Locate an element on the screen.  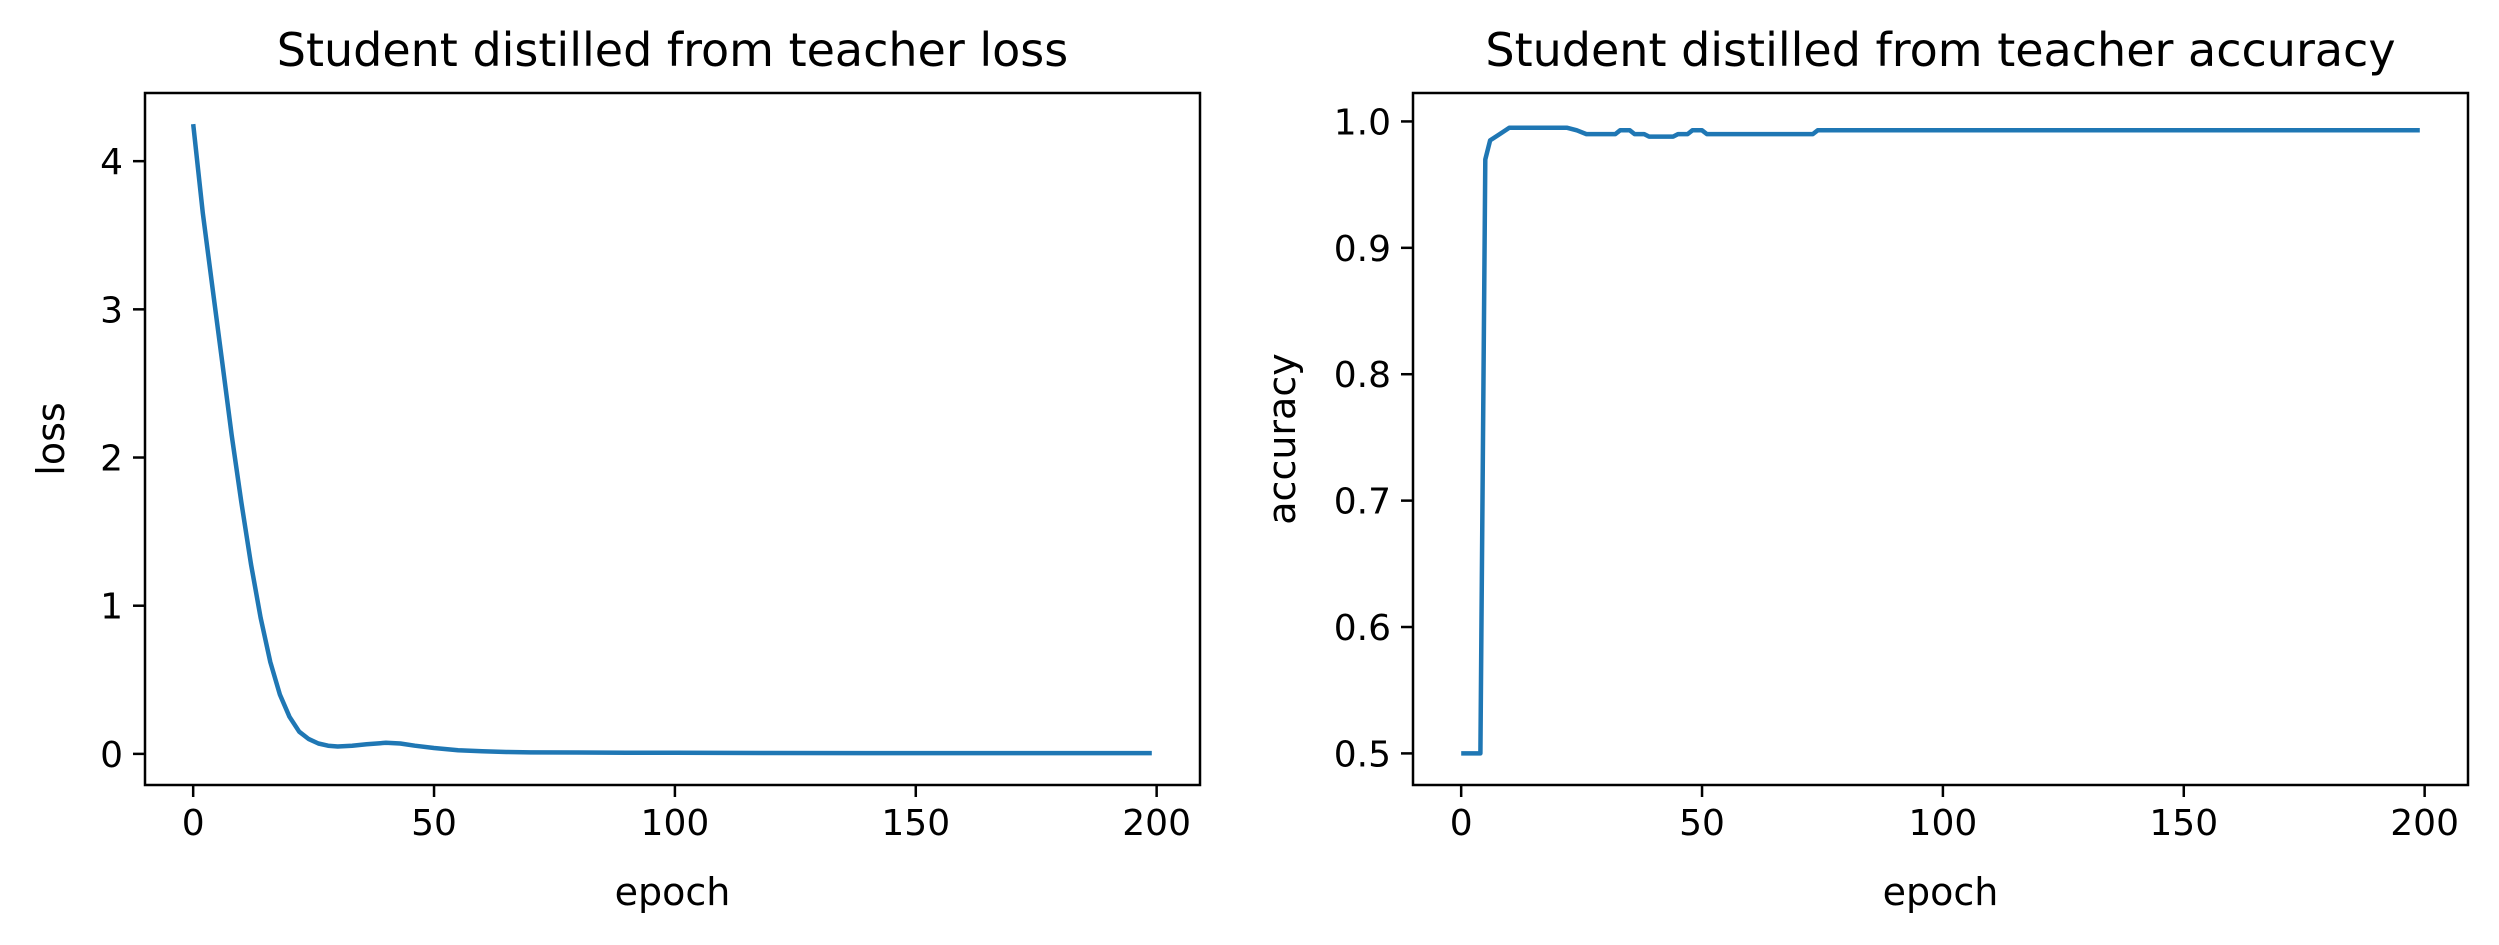
loss-y-tick-label: 4 is located at coordinates (111, 162).